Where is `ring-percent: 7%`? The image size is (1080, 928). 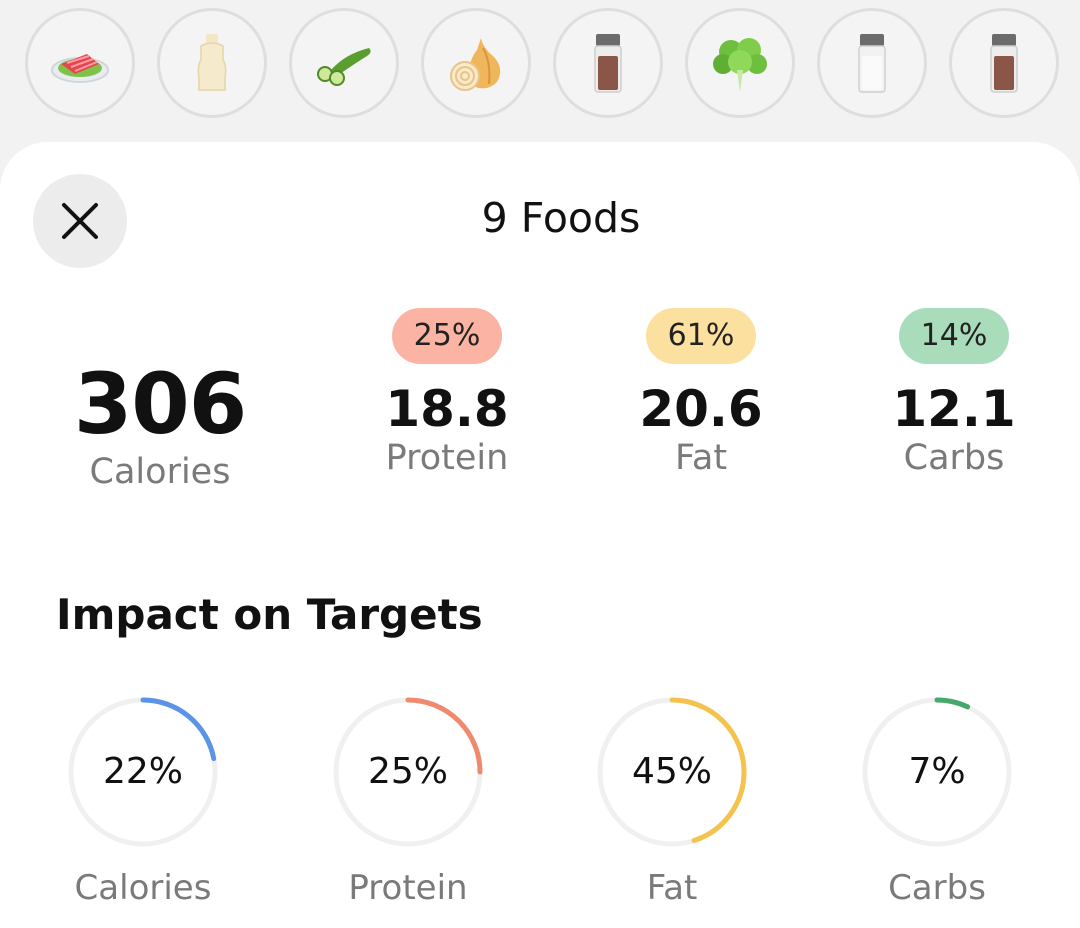
ring-percent: 7% is located at coordinates (937, 771).